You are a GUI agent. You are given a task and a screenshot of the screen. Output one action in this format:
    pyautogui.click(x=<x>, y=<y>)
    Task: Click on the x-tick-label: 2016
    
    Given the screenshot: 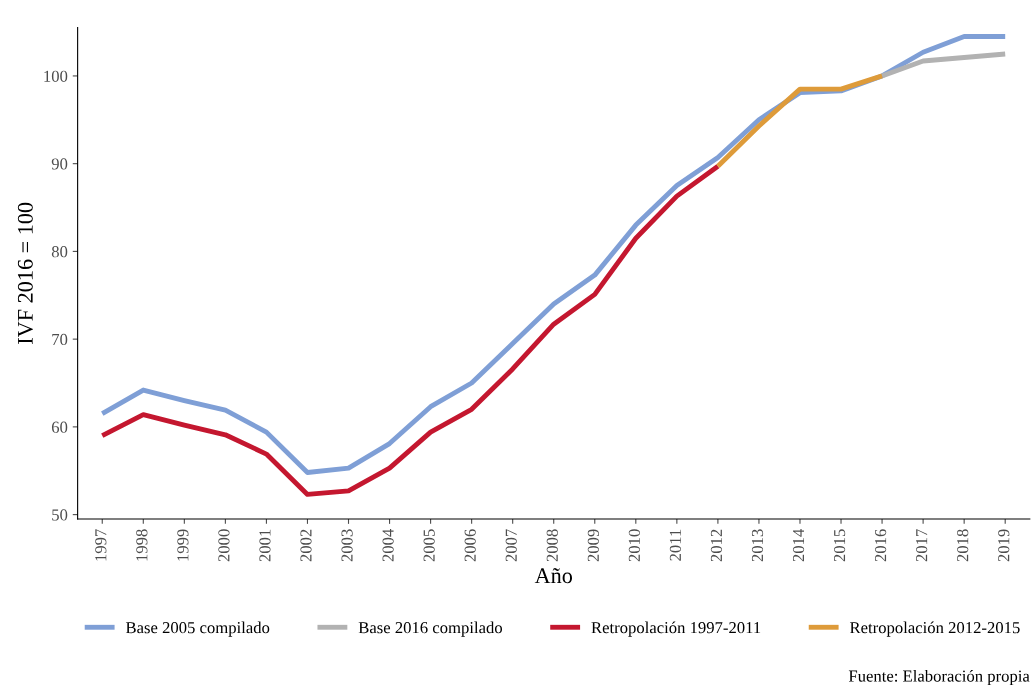 What is the action you would take?
    pyautogui.click(x=880, y=545)
    